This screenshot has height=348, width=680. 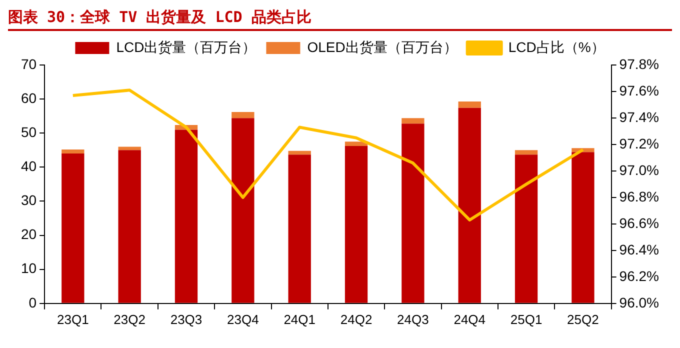 What do you see at coordinates (243, 319) in the screenshot?
I see `x-tick-label: 23Q4` at bounding box center [243, 319].